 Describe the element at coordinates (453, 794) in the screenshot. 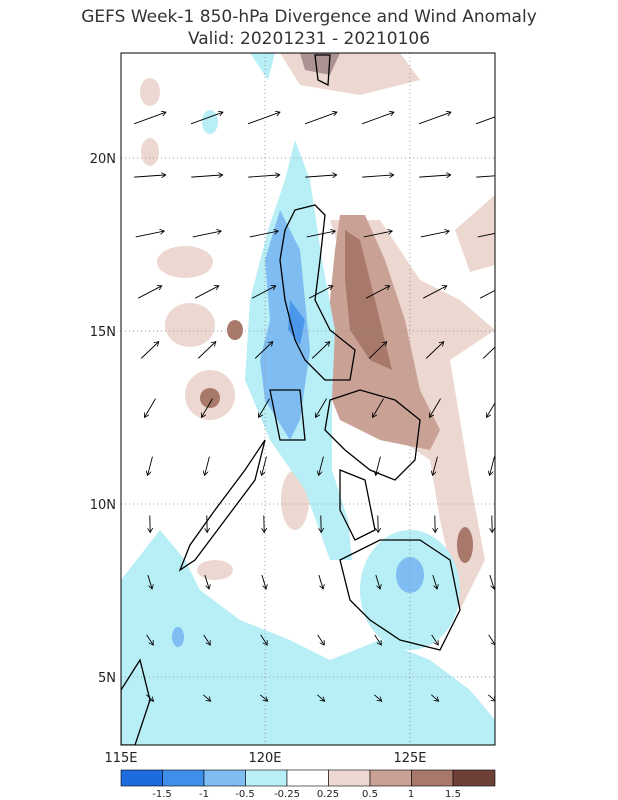

I see `colorbar-label: 1.5` at that location.